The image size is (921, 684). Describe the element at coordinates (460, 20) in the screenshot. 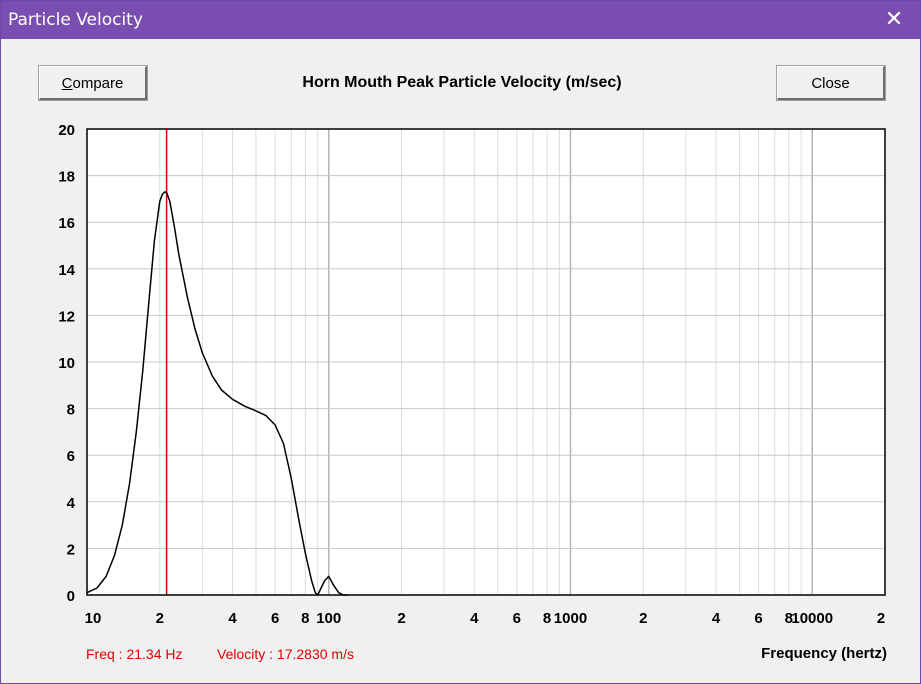

I see `title-bar: Particle Velocity ✕` at that location.